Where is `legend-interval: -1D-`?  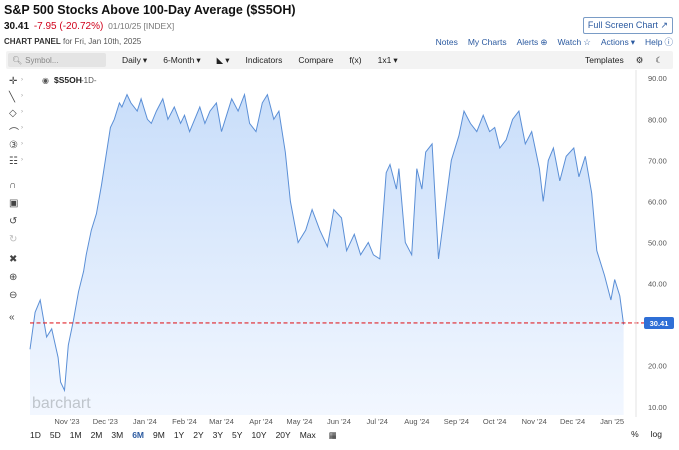 legend-interval: -1D- is located at coordinates (89, 80).